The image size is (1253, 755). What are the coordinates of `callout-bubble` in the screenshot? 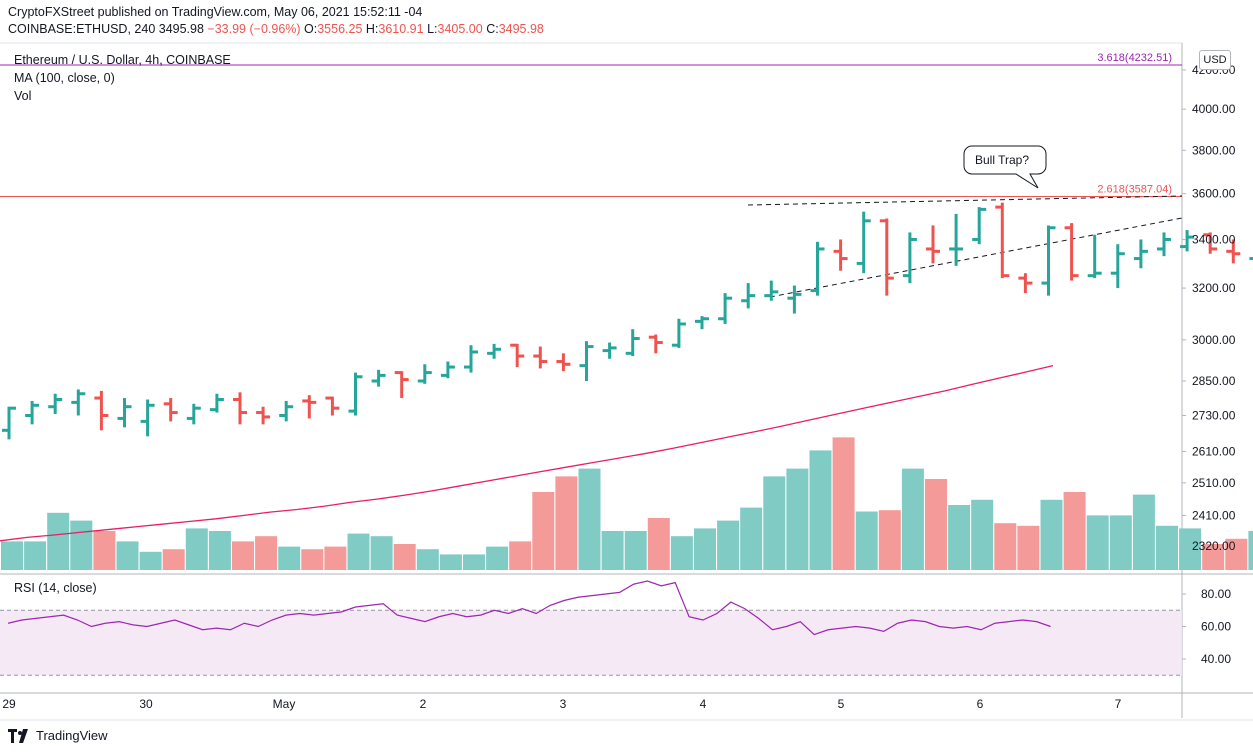 It's located at (1005, 167).